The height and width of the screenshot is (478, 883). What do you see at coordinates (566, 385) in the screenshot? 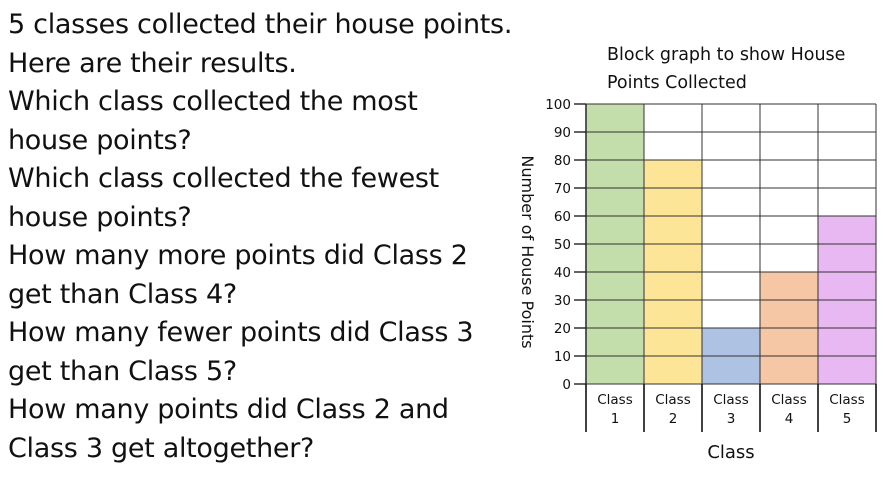
I see `y-tick-label: 0` at bounding box center [566, 385].